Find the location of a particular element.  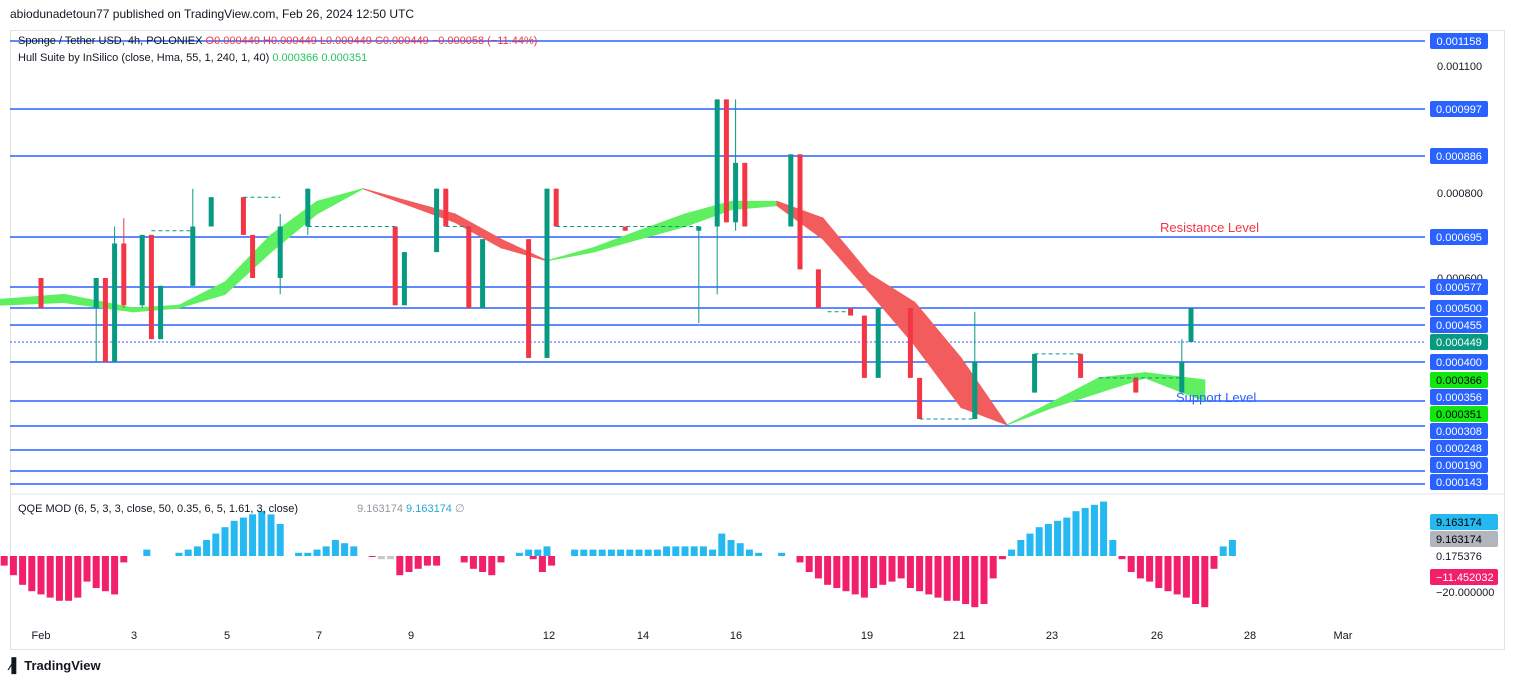

price-label-text: 0.001158 is located at coordinates (1458, 42).